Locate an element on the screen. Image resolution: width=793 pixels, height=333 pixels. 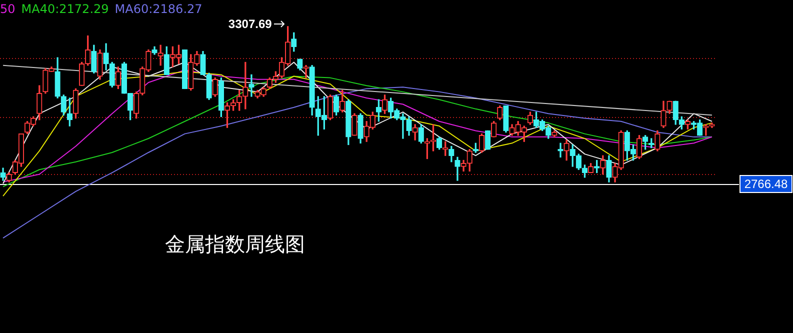
text: 金属指数周线图 is located at coordinates (235, 244).